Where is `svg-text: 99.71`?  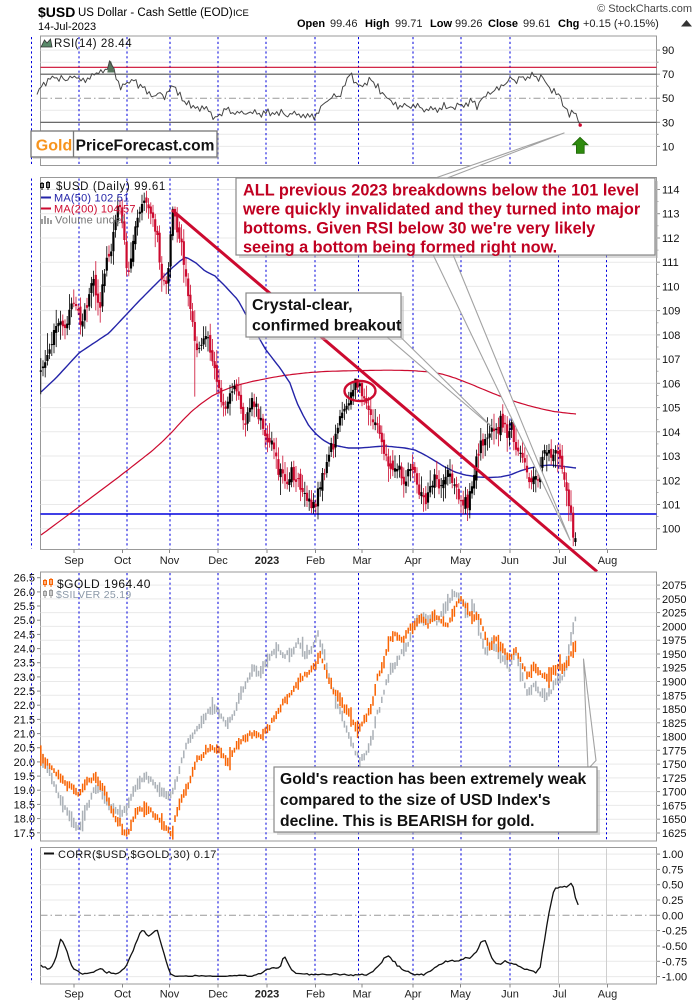
svg-text: 99.71 is located at coordinates (409, 24).